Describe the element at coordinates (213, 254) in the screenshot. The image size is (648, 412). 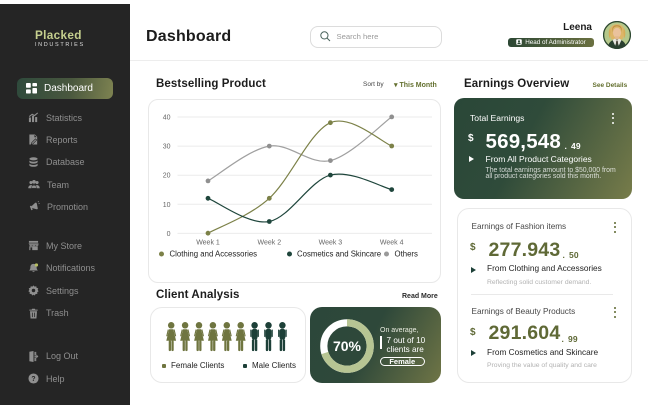
I see `svg-text: Clothing and Accessories` at that location.